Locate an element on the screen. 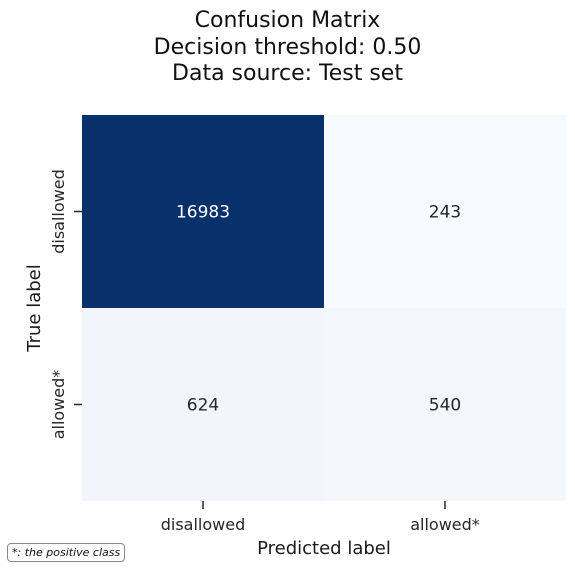  y-tick-label-1: allowed* is located at coordinates (58, 405).